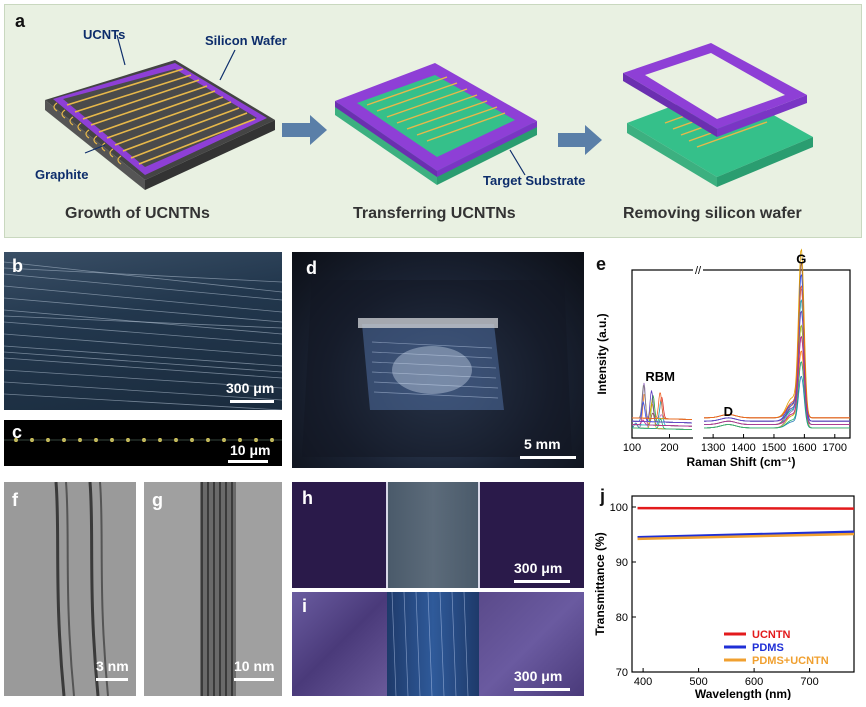  Describe the element at coordinates (771, 635) in the screenshot. I see `legend-label: UCNTN` at that location.